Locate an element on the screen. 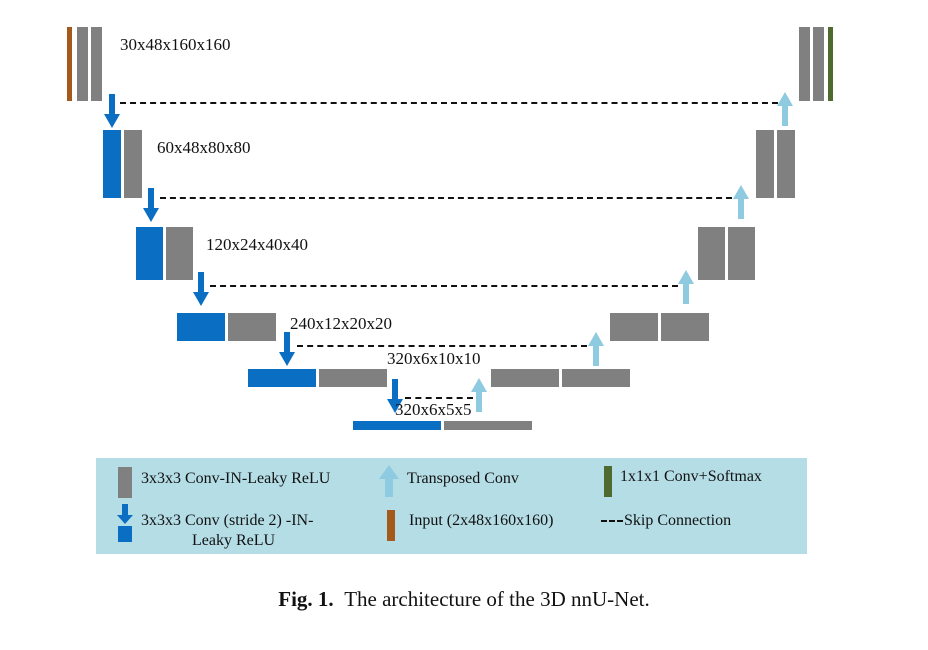  level4-shape-label: 240x12x20x20 is located at coordinates (341, 323).